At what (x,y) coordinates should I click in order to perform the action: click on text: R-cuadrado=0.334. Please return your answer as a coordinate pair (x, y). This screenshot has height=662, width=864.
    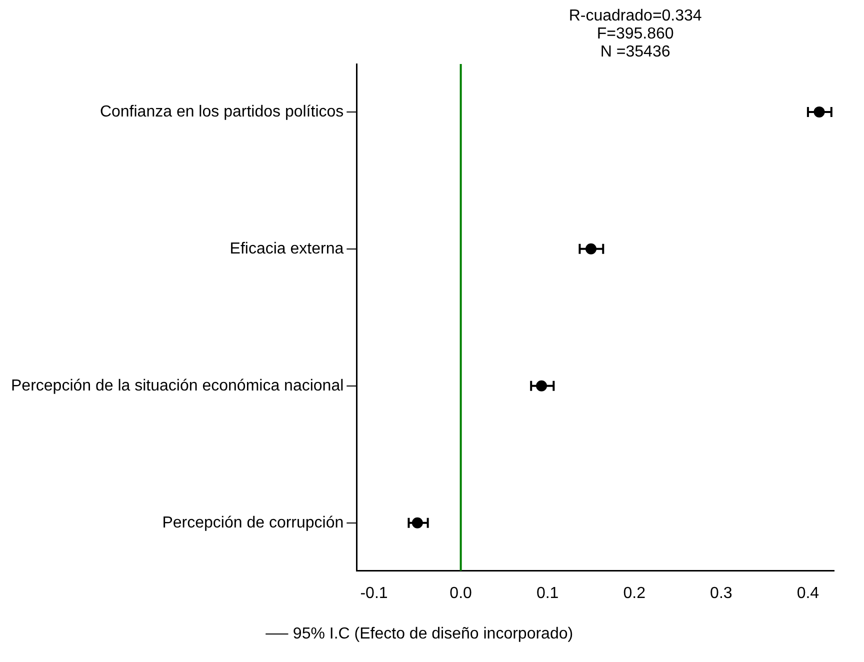
    Looking at the image, I should click on (635, 15).